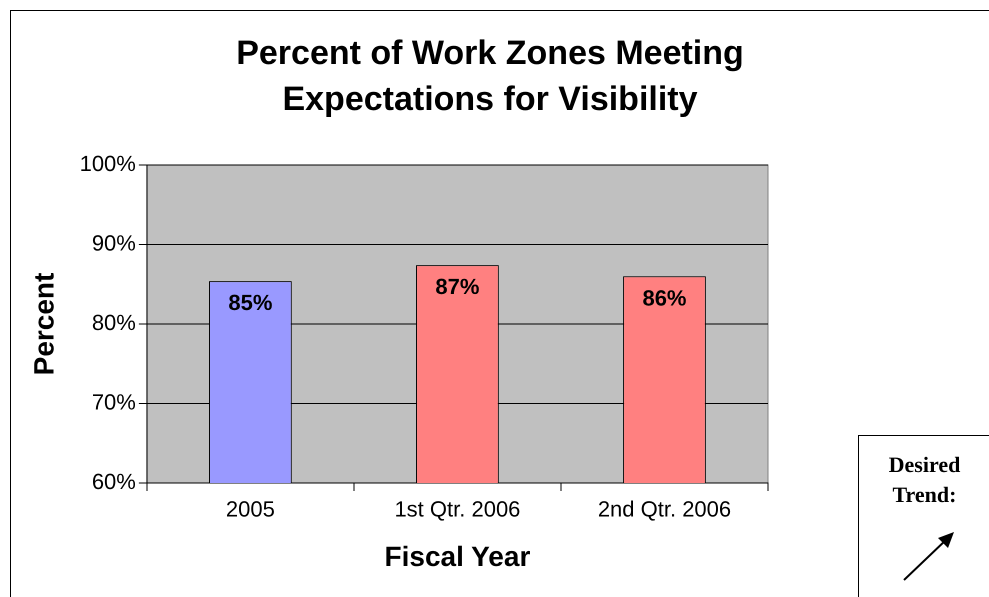 The image size is (989, 597). Describe the element at coordinates (108, 163) in the screenshot. I see `y-tick-label: 100%` at that location.